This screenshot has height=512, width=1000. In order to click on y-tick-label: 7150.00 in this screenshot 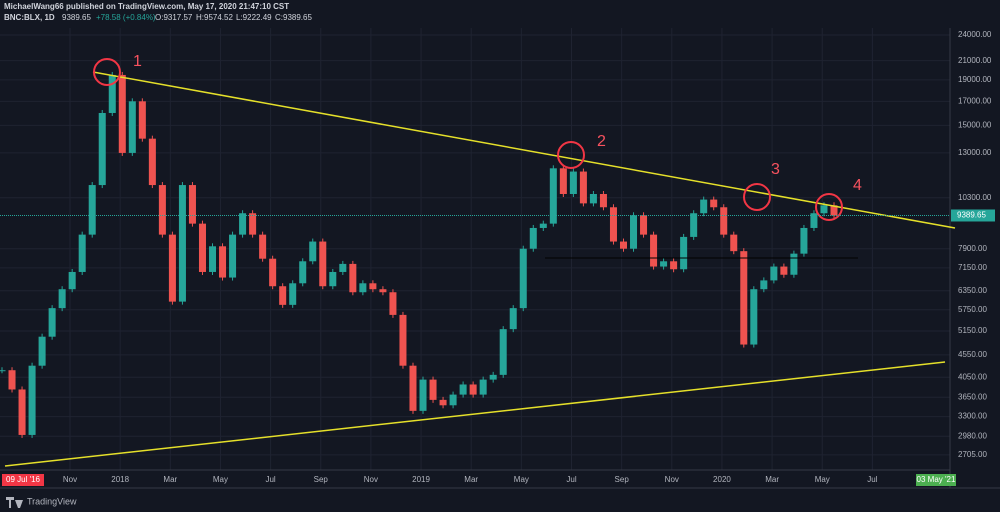, I will do `click(972, 267)`.